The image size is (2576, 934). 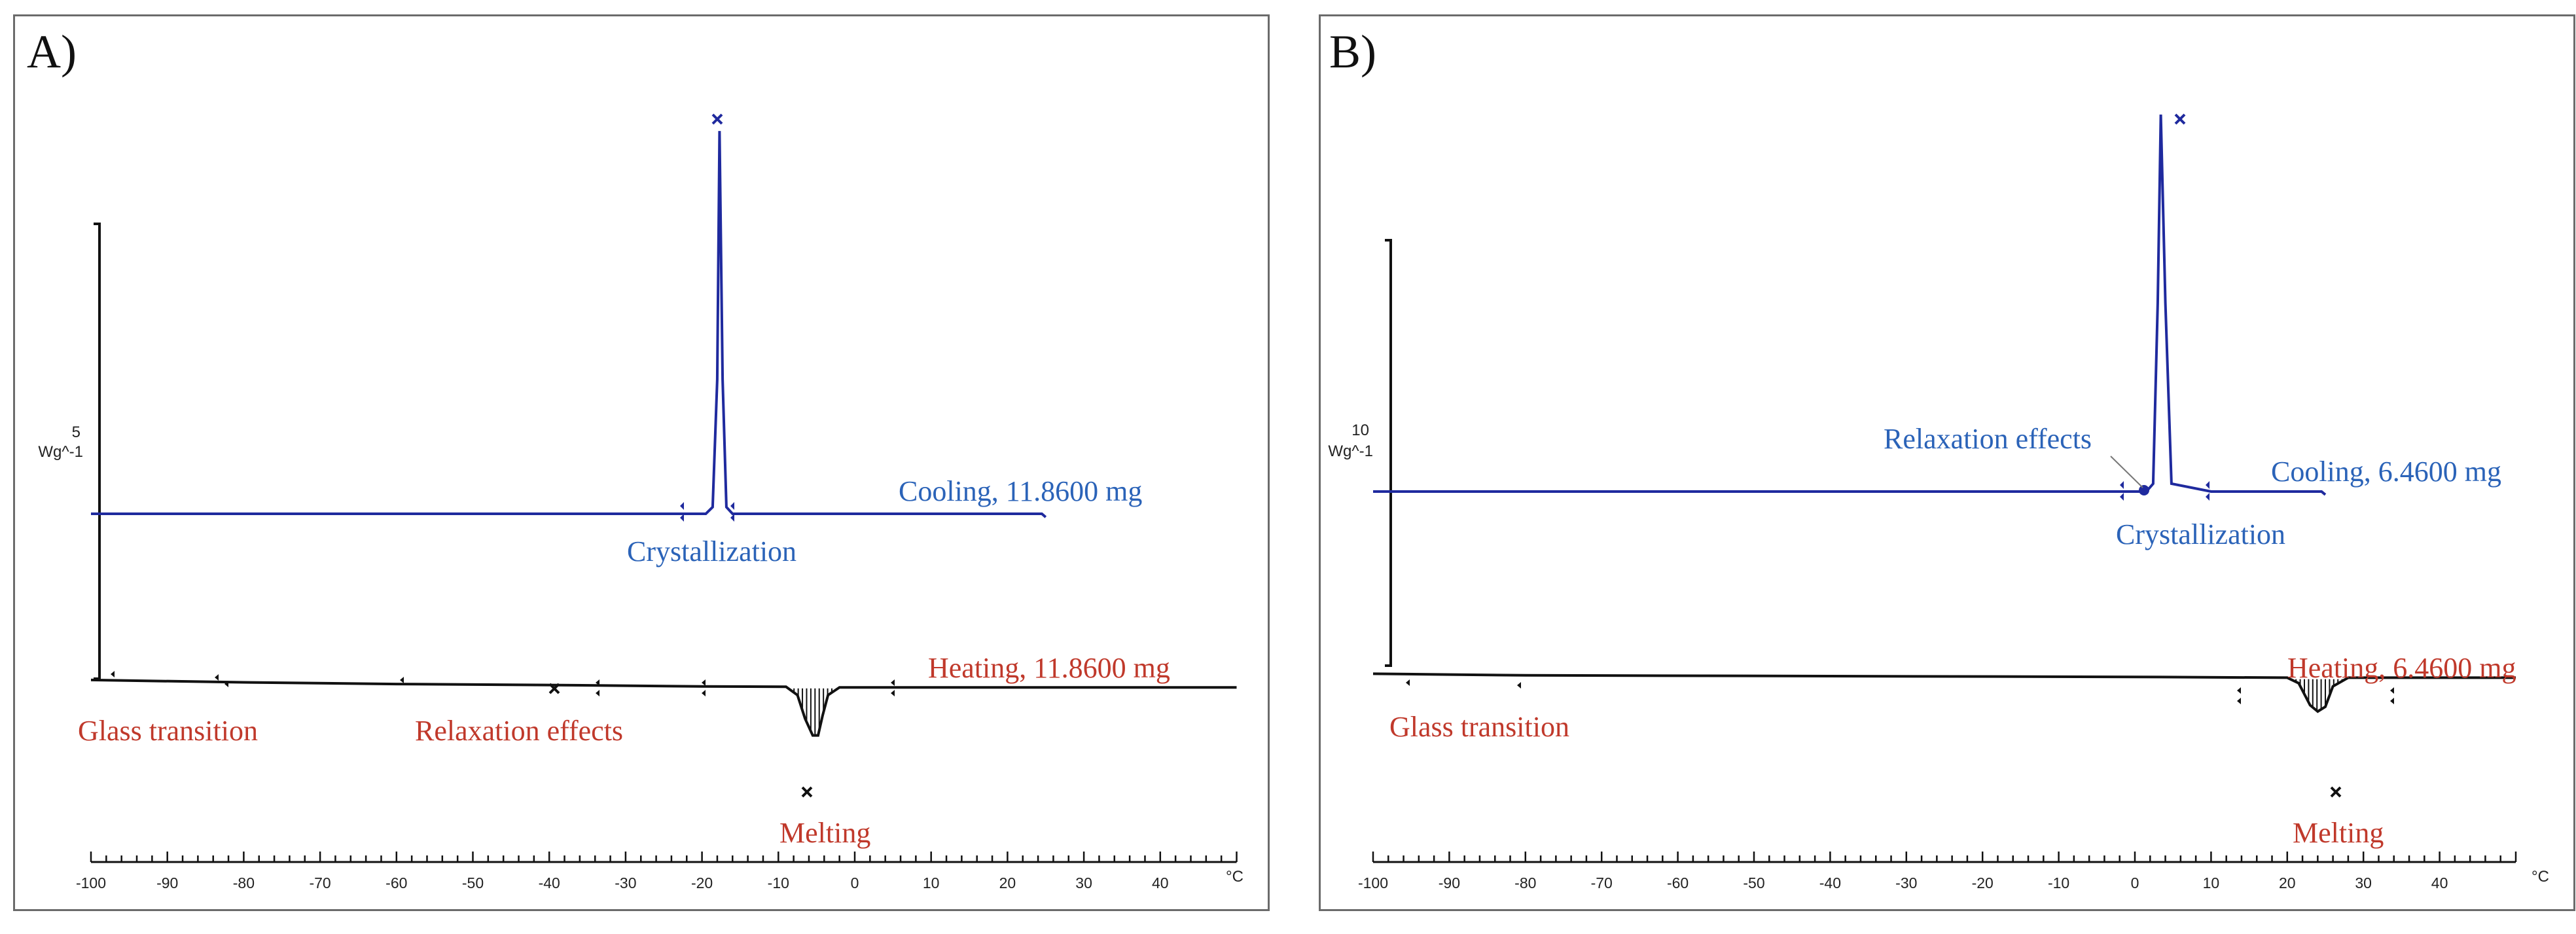 What do you see at coordinates (52, 52) in the screenshot?
I see `panel-letter: A)` at bounding box center [52, 52].